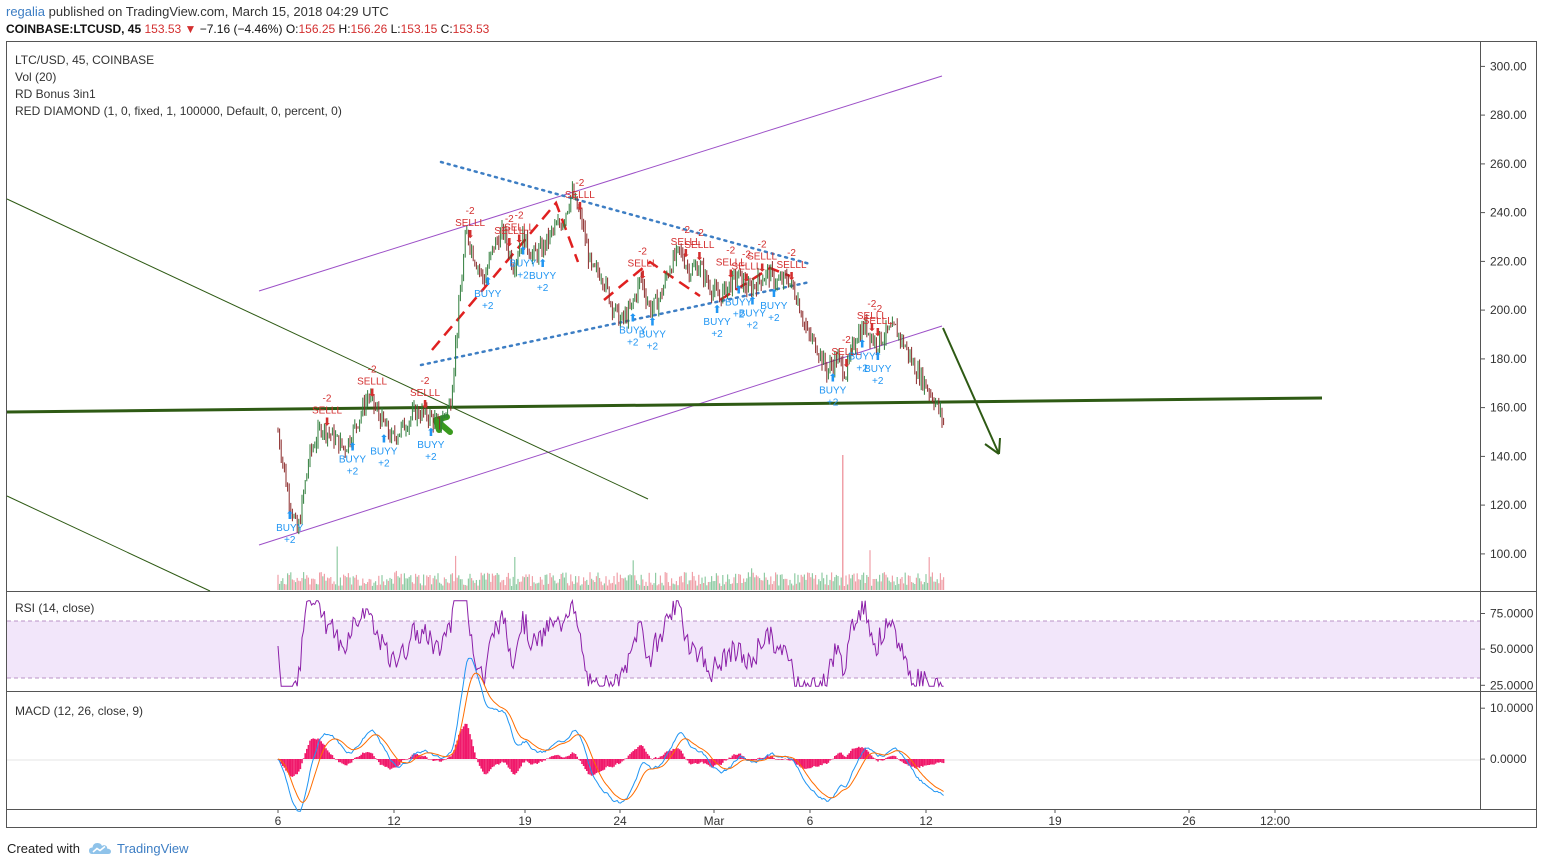  Describe the element at coordinates (600, 435) in the screenshot. I see `channel-lower-line` at that location.